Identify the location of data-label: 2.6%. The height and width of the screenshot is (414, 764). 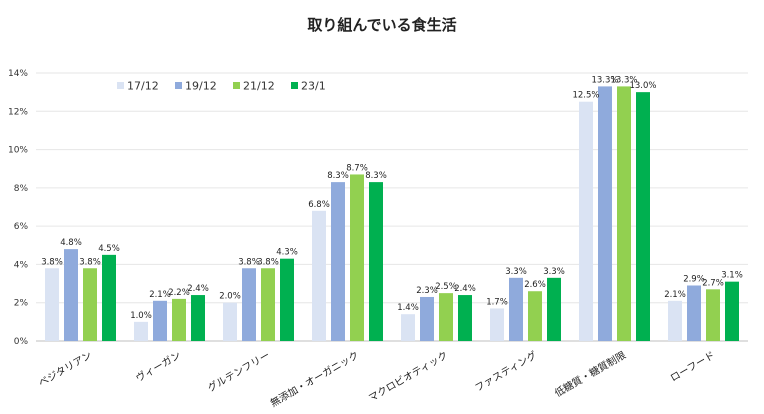
(535, 285).